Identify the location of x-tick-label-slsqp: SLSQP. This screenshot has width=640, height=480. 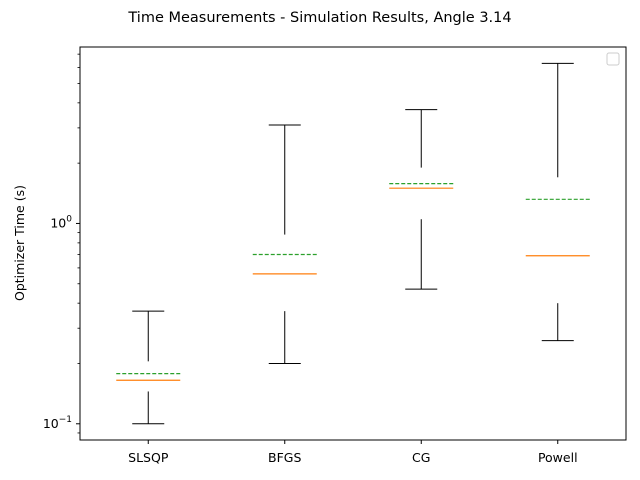
(148, 457).